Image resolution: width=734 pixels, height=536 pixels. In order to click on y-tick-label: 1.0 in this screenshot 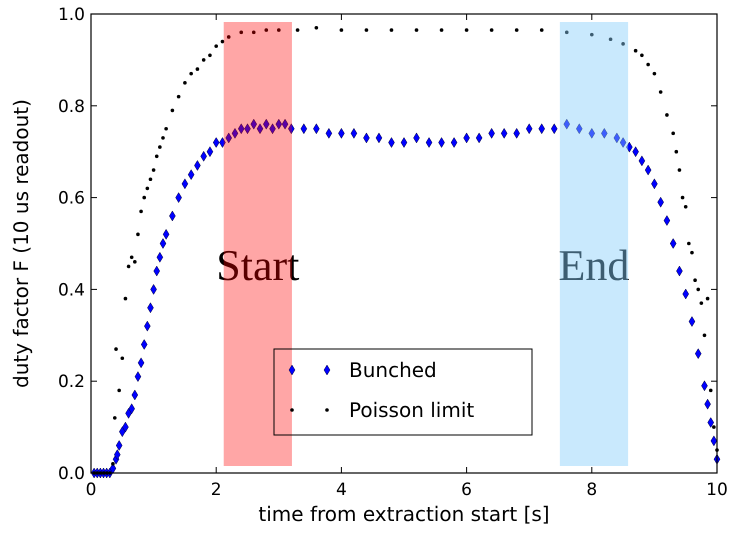, I will do `click(71, 15)`.